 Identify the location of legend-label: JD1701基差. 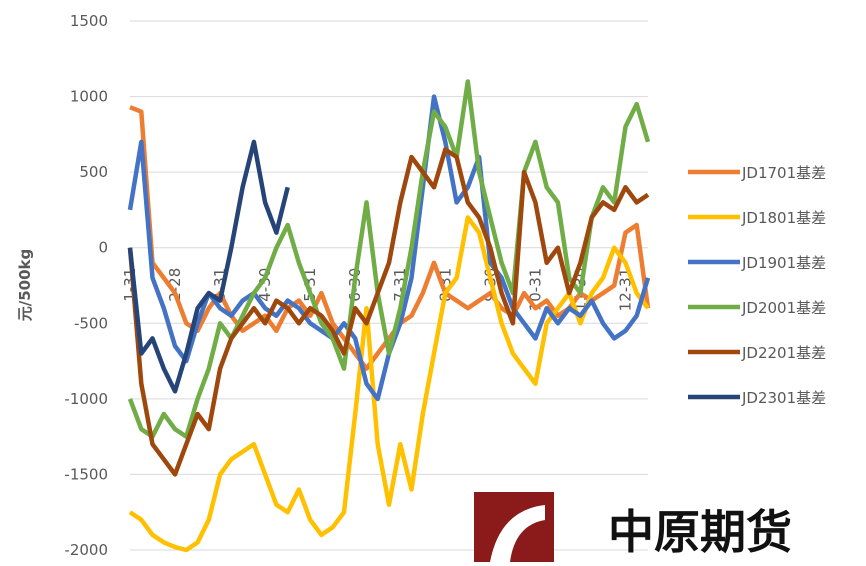
(783, 173).